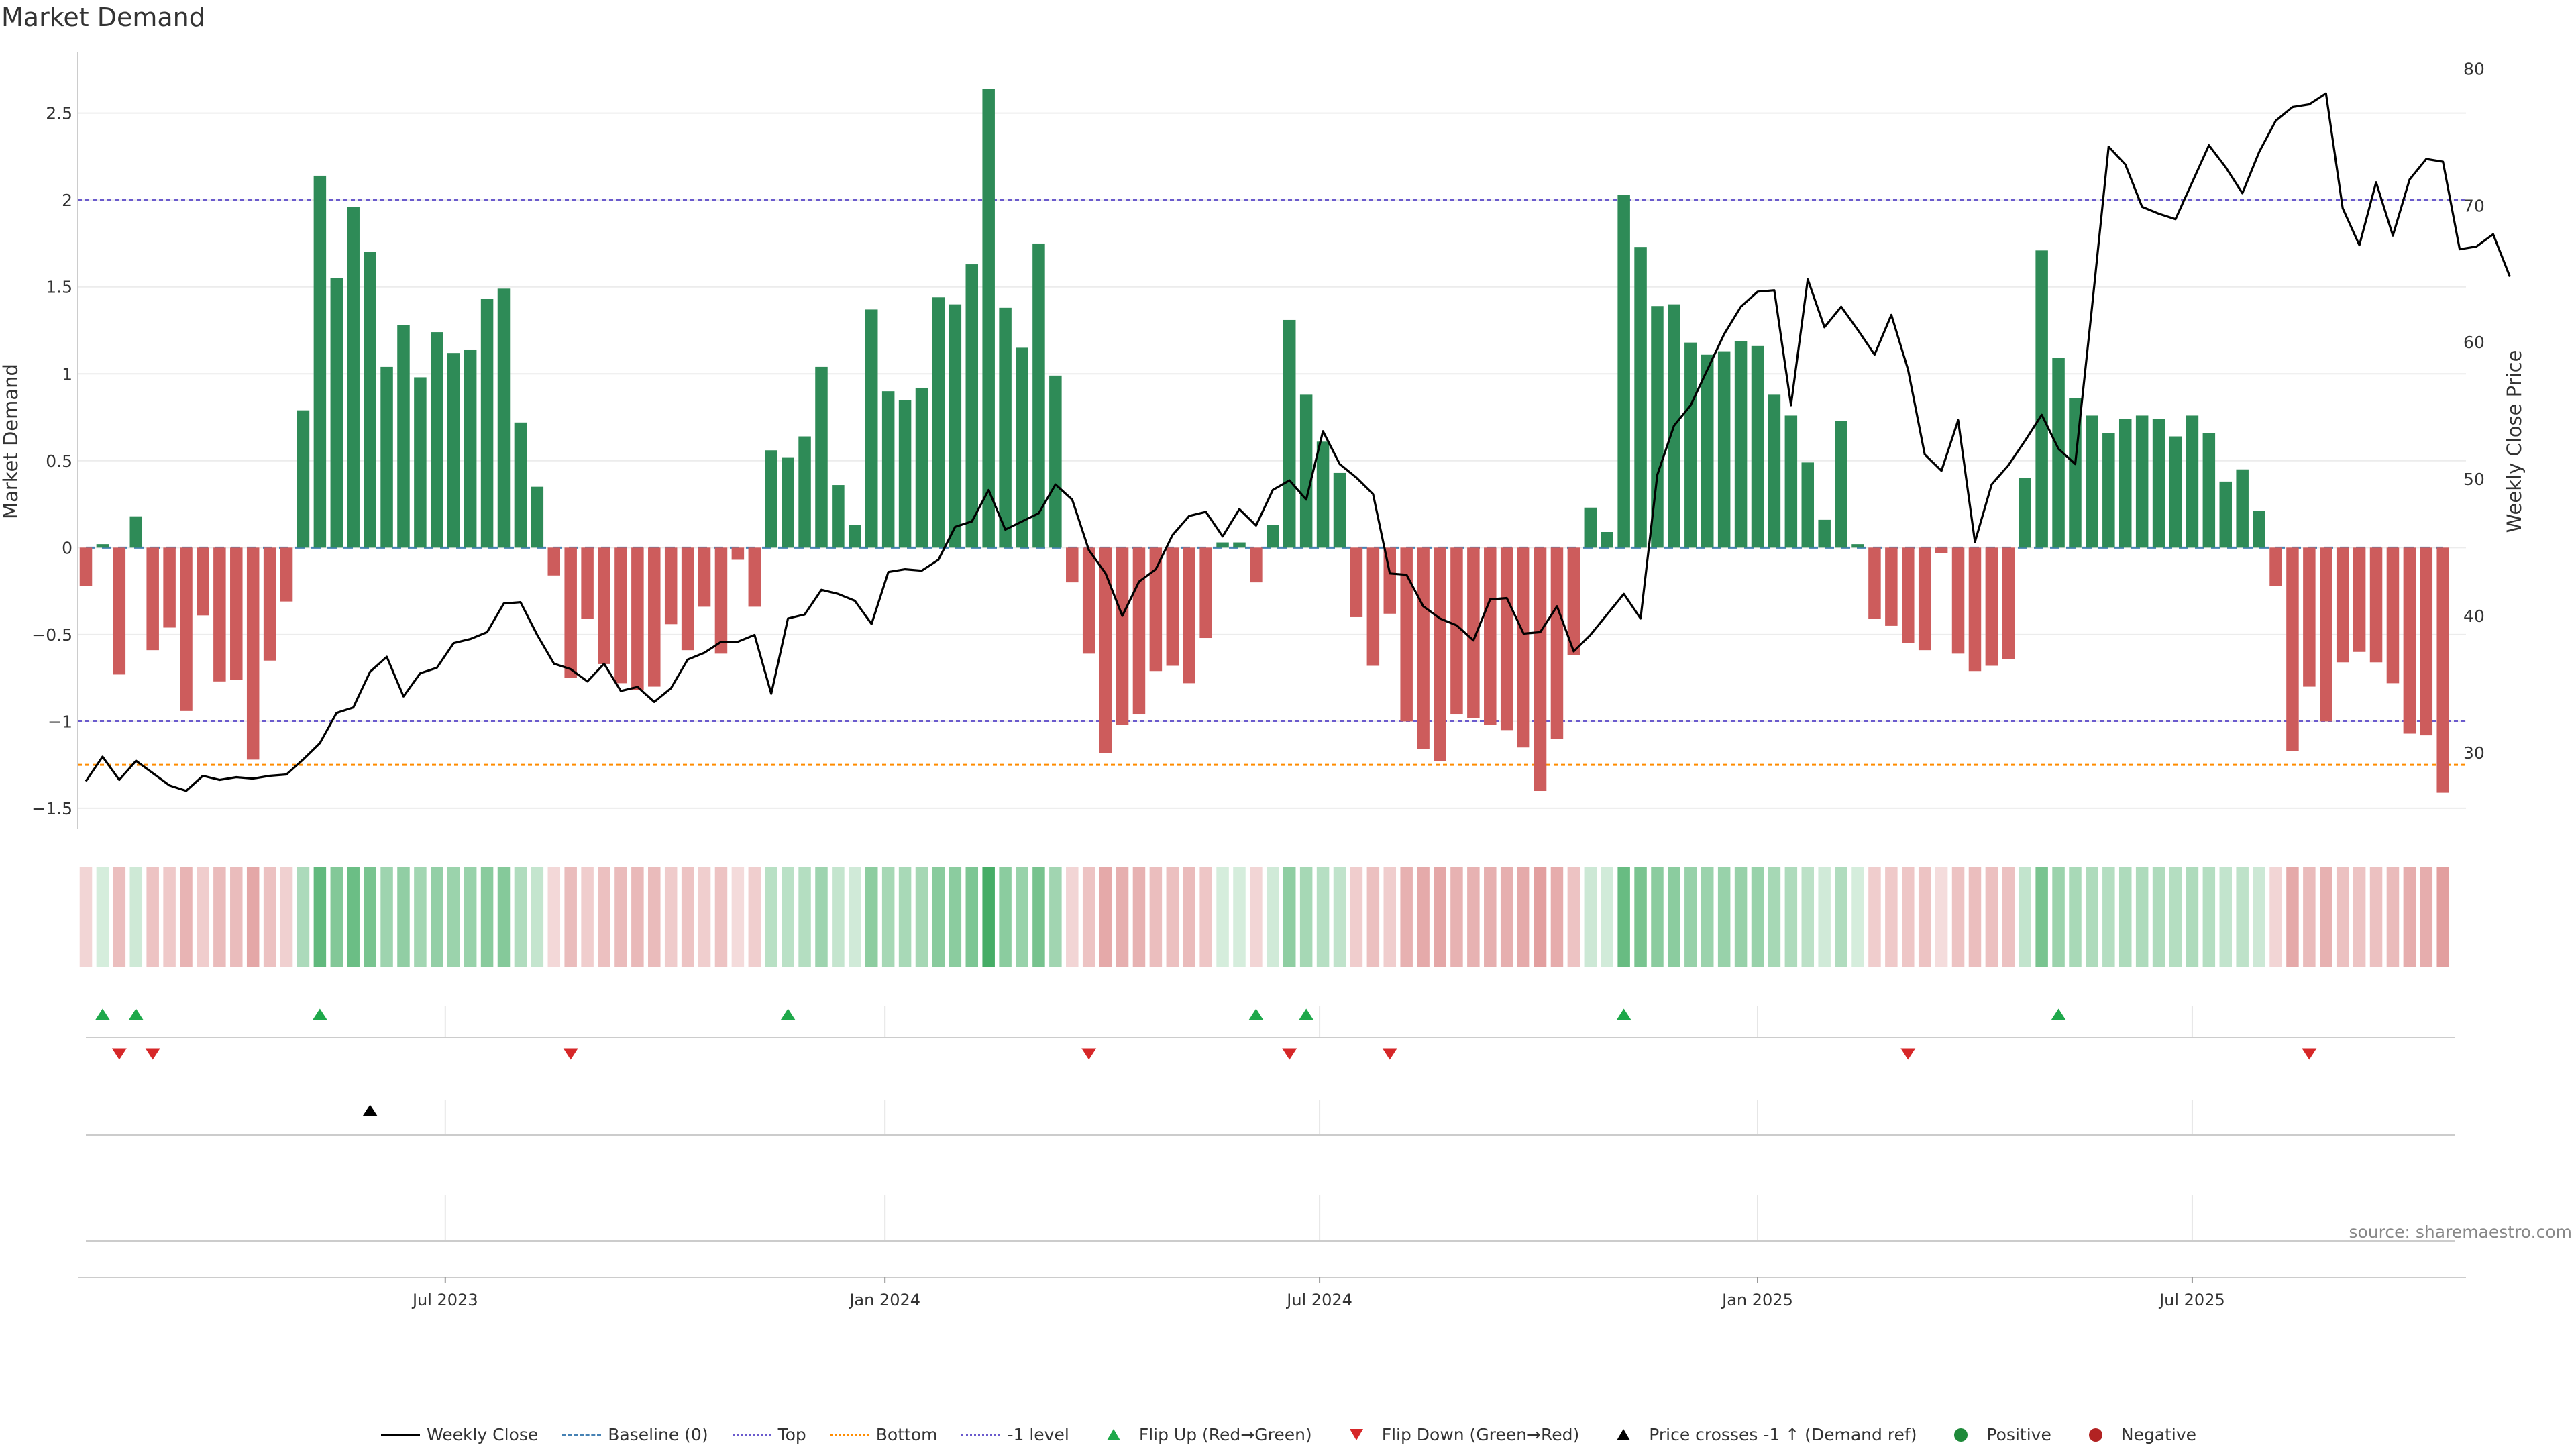  What do you see at coordinates (658, 1434) in the screenshot?
I see `legend-label: Baseline (0)` at bounding box center [658, 1434].